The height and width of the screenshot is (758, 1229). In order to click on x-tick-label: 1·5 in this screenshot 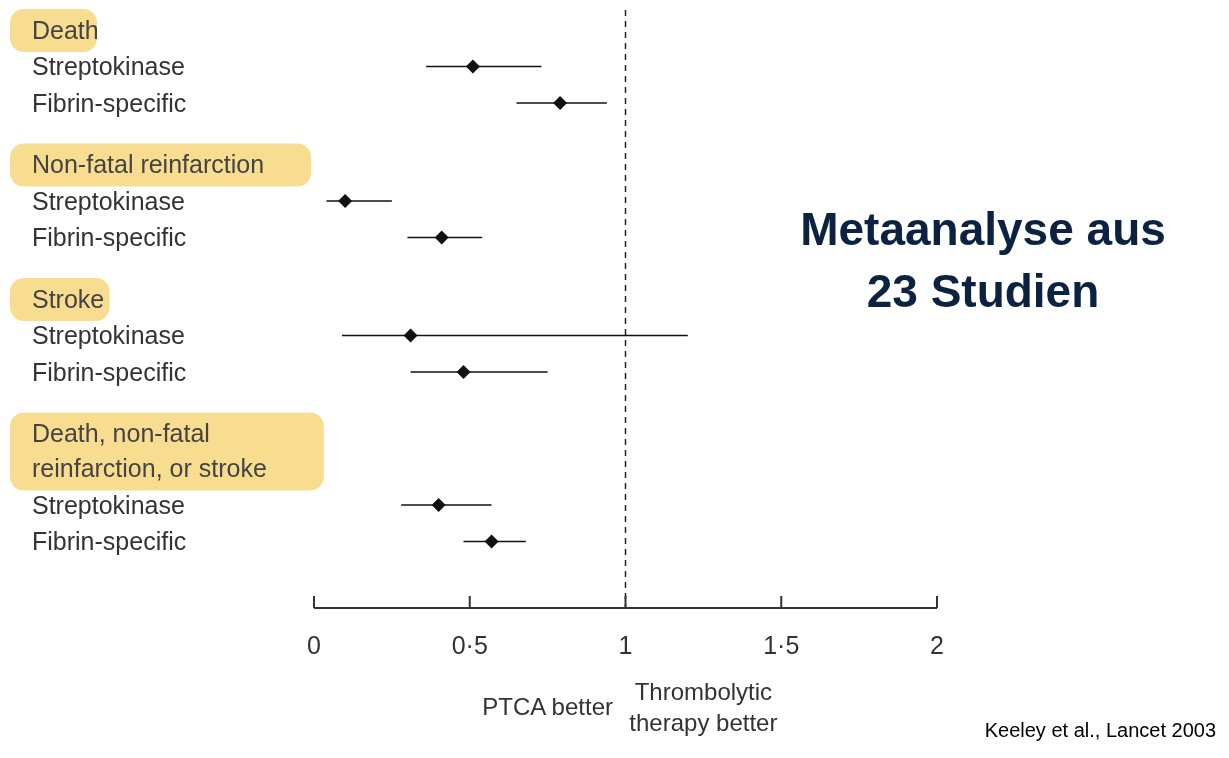, I will do `click(781, 644)`.